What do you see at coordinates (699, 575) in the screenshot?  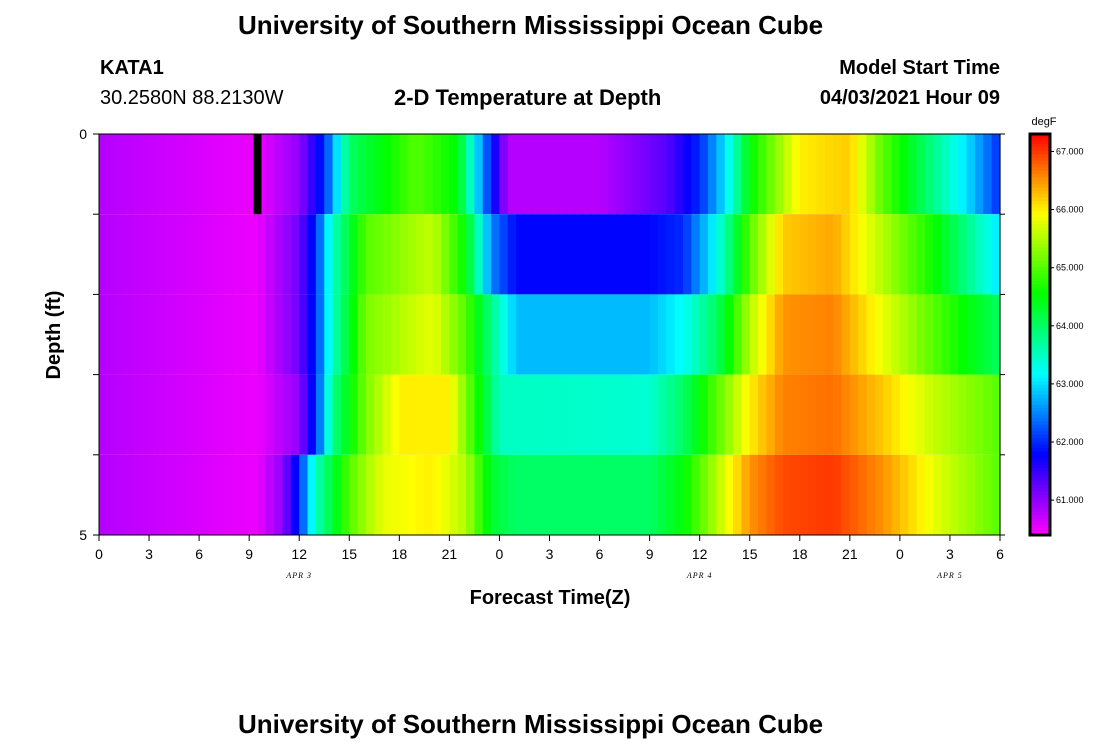 I see `date-label: APR 4` at bounding box center [699, 575].